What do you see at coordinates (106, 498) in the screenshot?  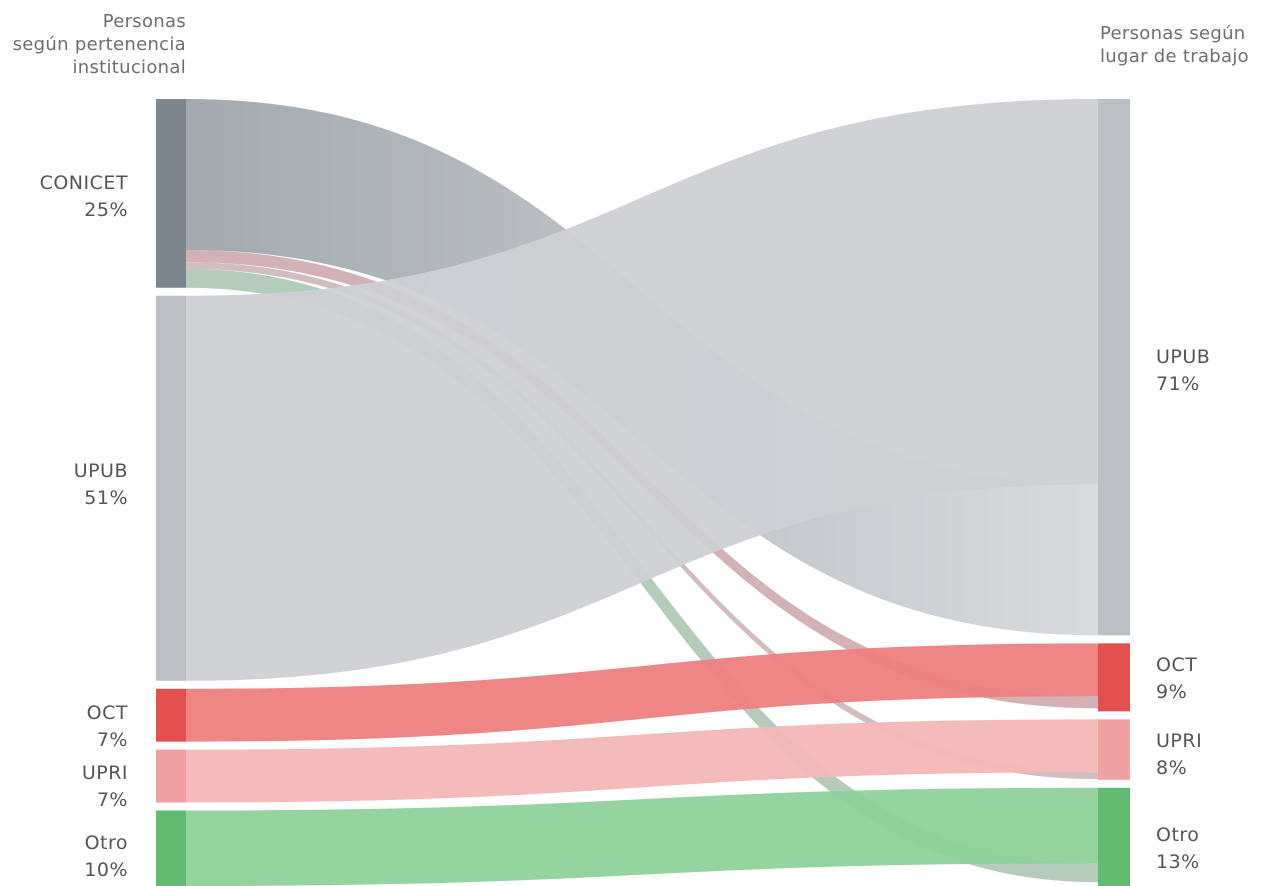 I see `node-percent: 51%` at bounding box center [106, 498].